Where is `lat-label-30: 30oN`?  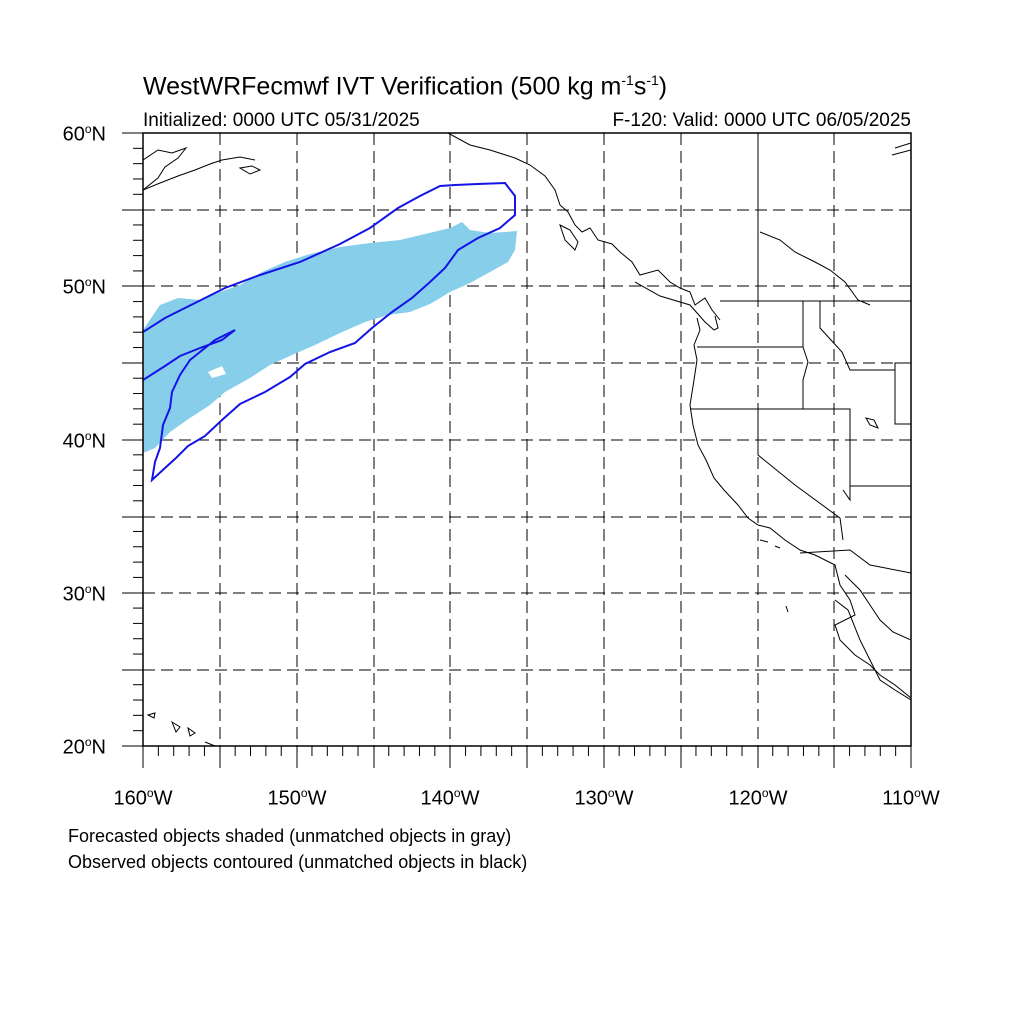
lat-label-30: 30oN is located at coordinates (84, 594).